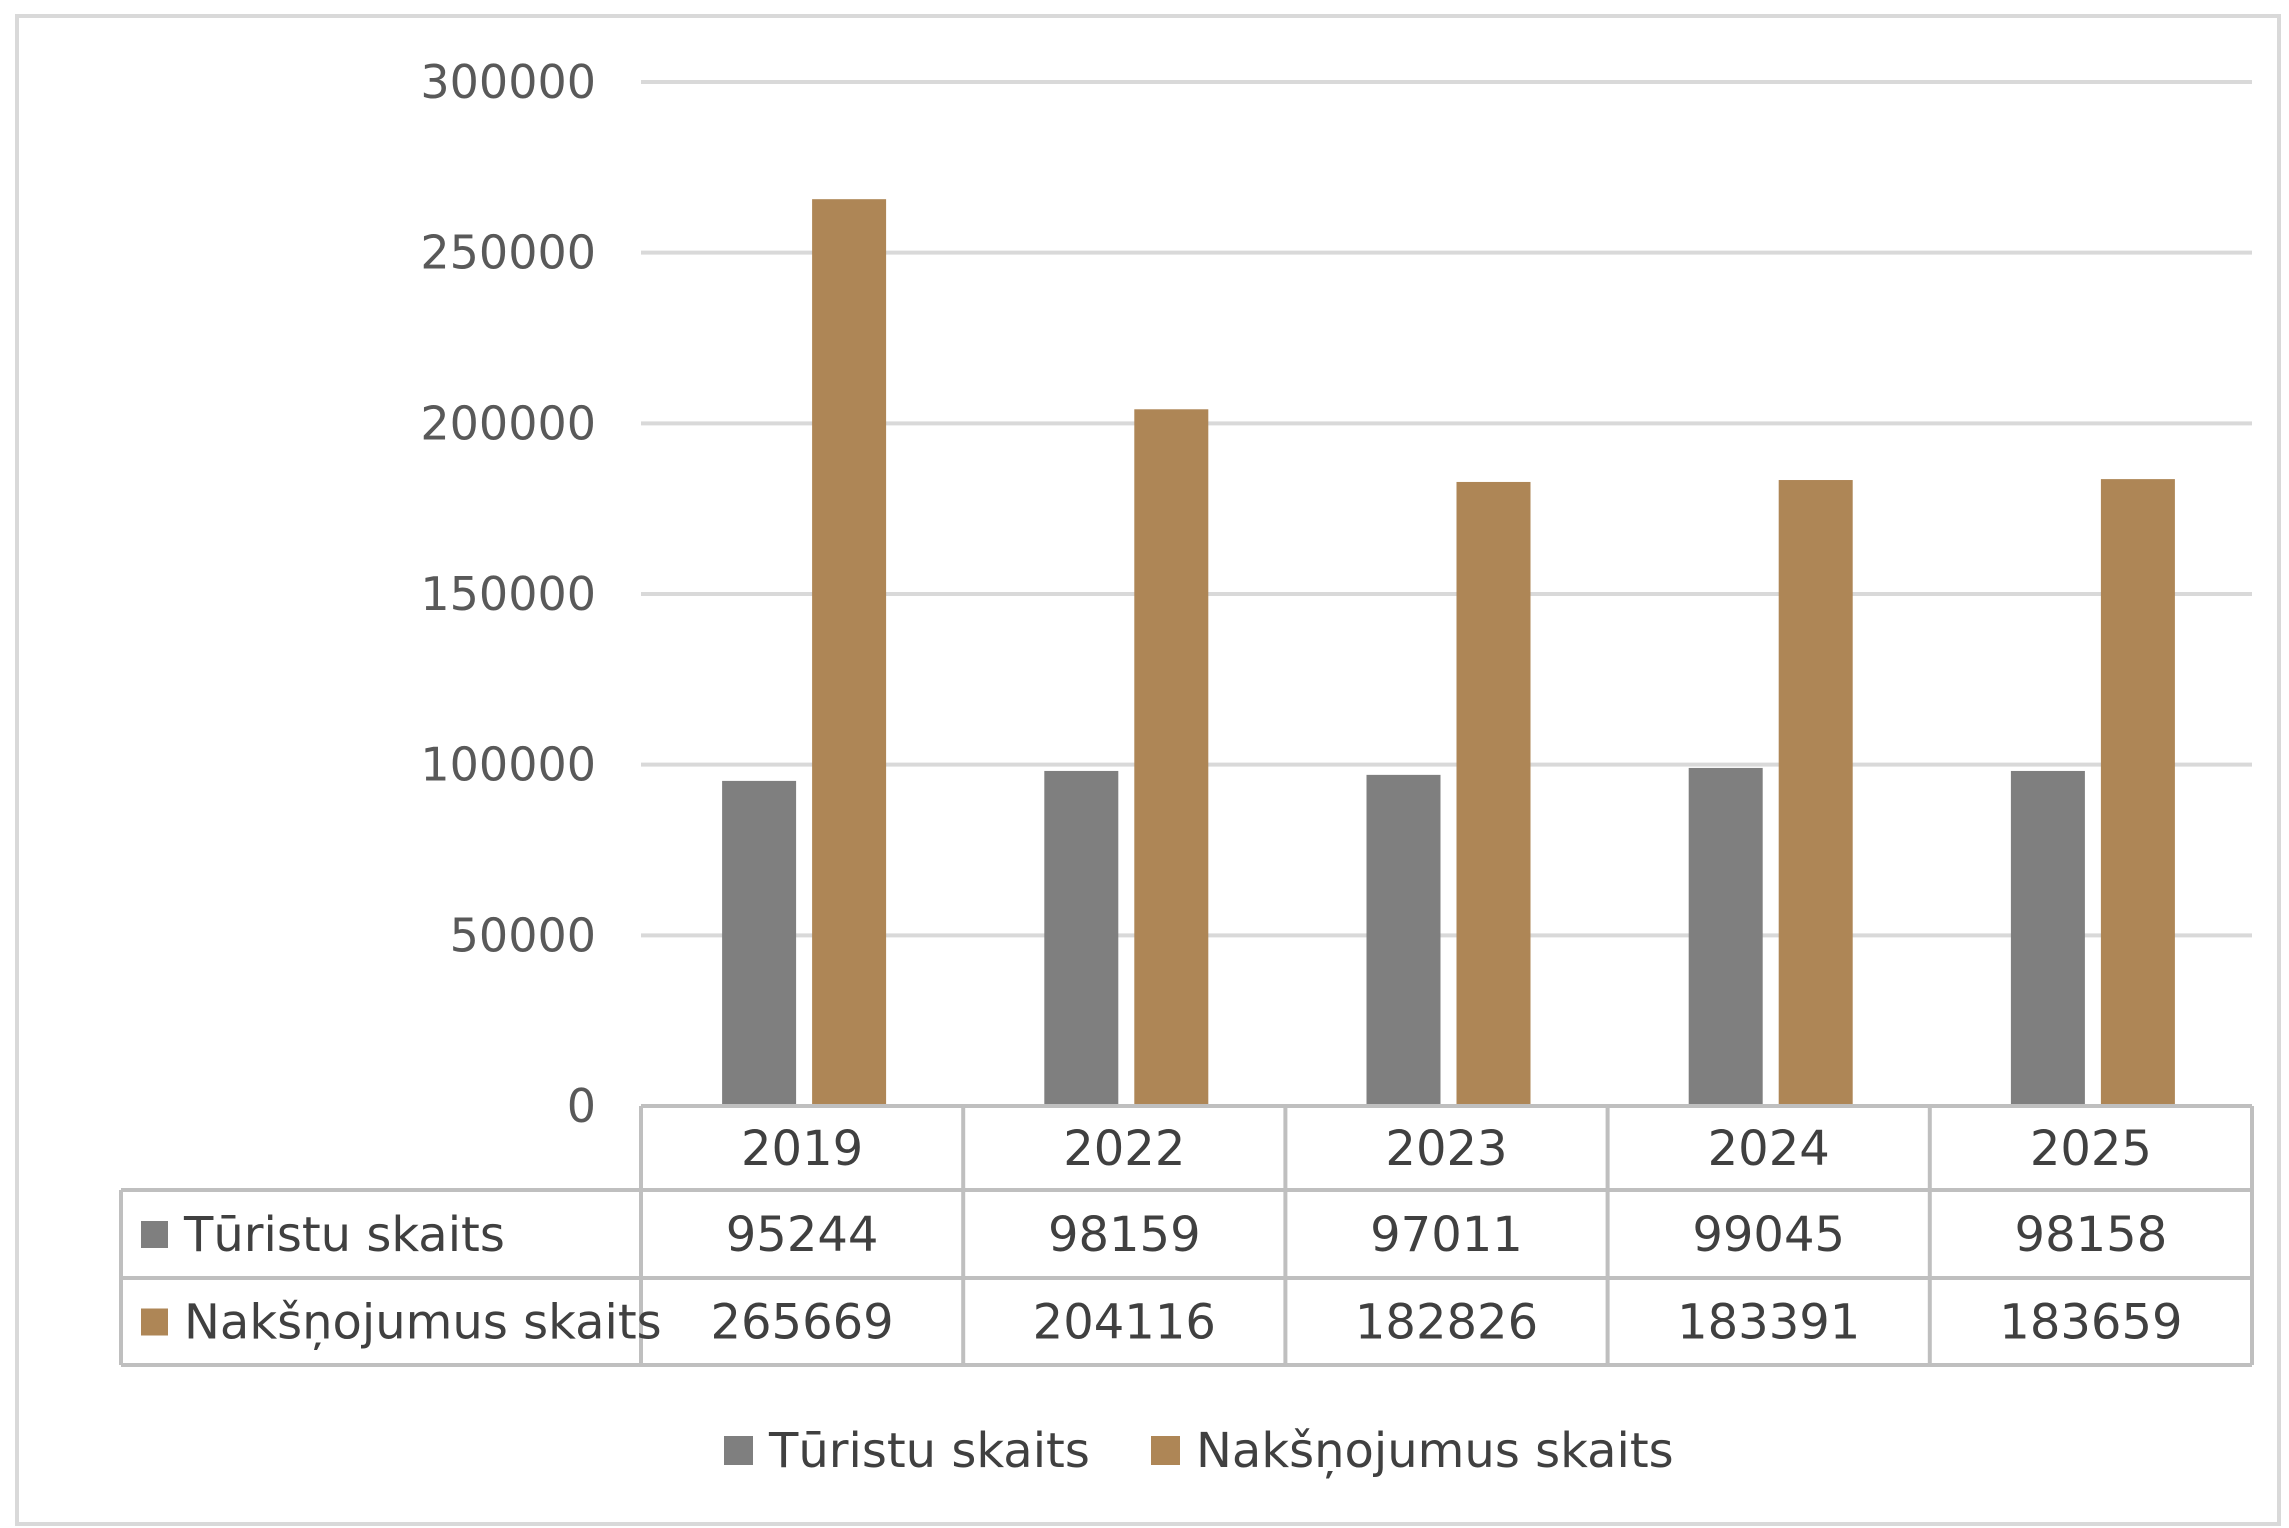  Describe the element at coordinates (1768, 1235) in the screenshot. I see `data-label: 99045` at that location.